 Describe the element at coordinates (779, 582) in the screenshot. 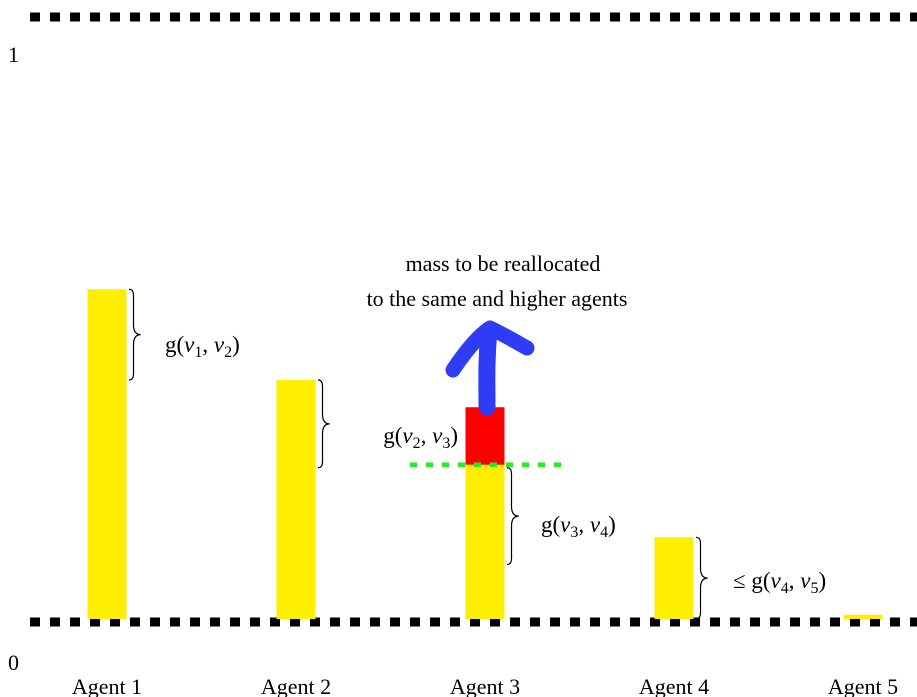

I see `brace-label-le-g-v4-v5: ≤ g(v4, v5)` at that location.